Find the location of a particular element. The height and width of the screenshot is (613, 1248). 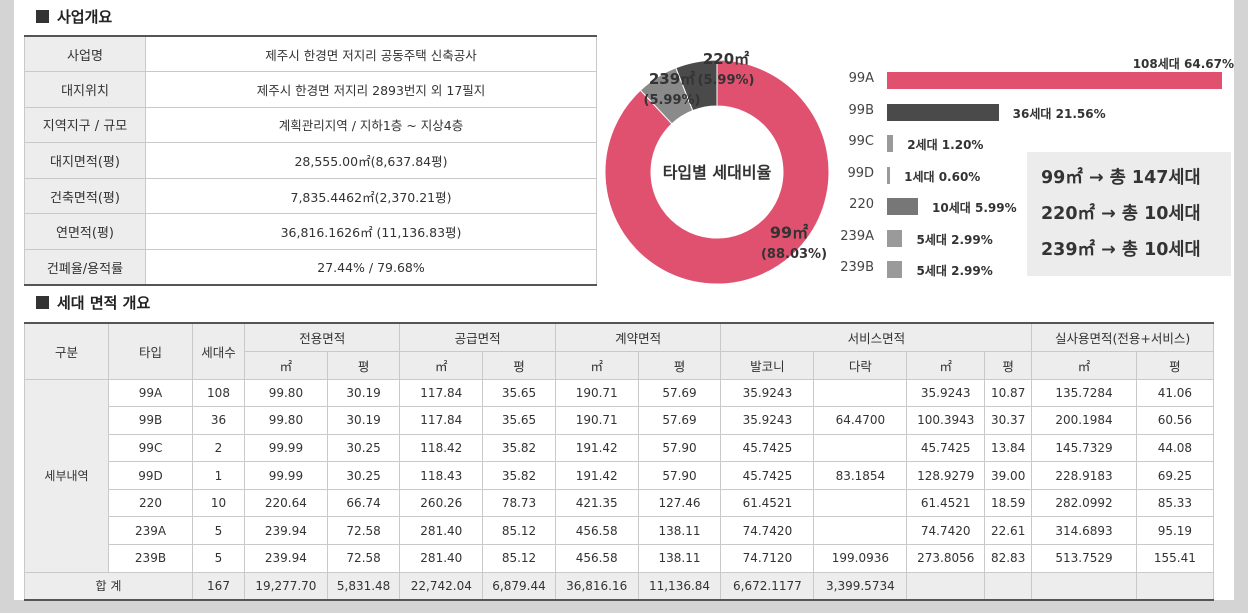

total-cell: 6,672.1177 is located at coordinates (767, 586).